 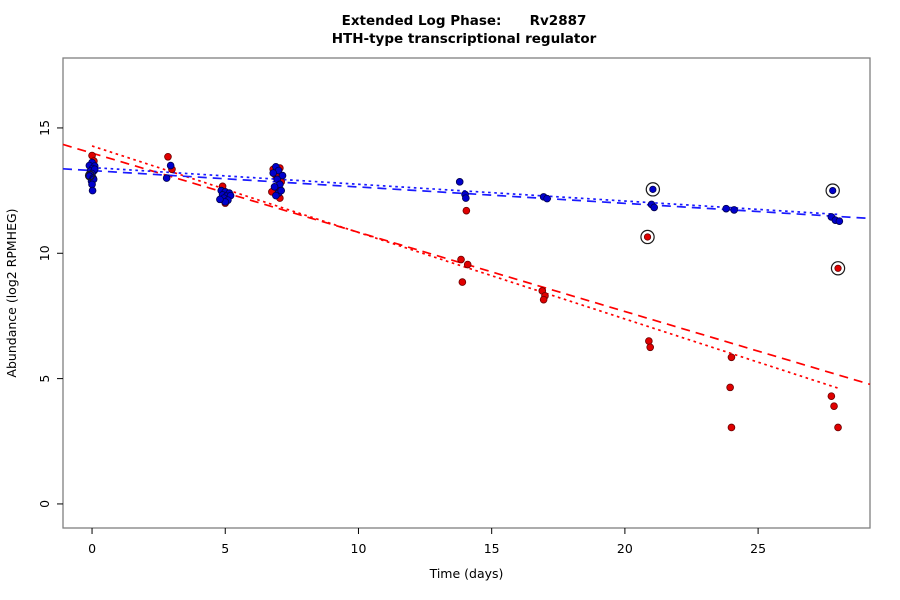 I want to click on x-axis-title: Time (days), so click(x=466, y=573).